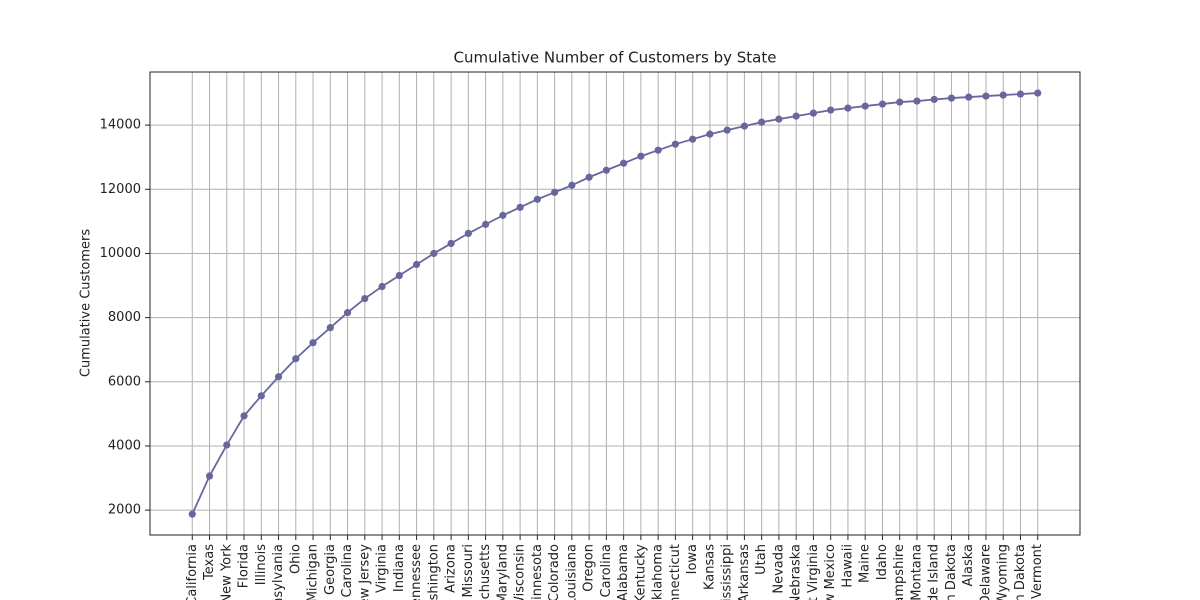 The image size is (1200, 600). What do you see at coordinates (968, 565) in the screenshot?
I see `x-tick-label: Alaska` at bounding box center [968, 565].